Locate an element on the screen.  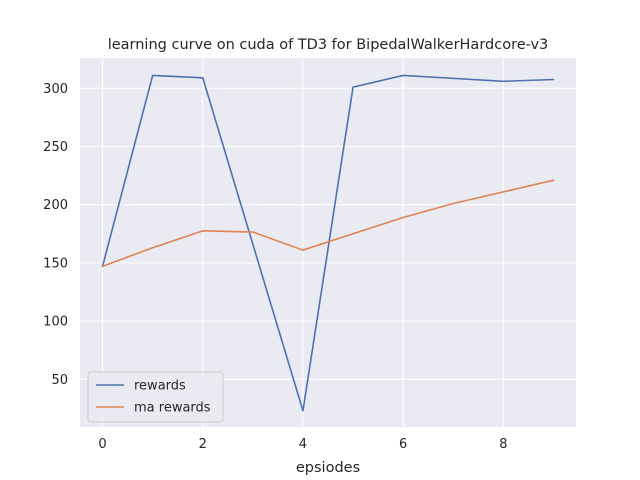
legend: rewards ma rewards is located at coordinates (155, 397).